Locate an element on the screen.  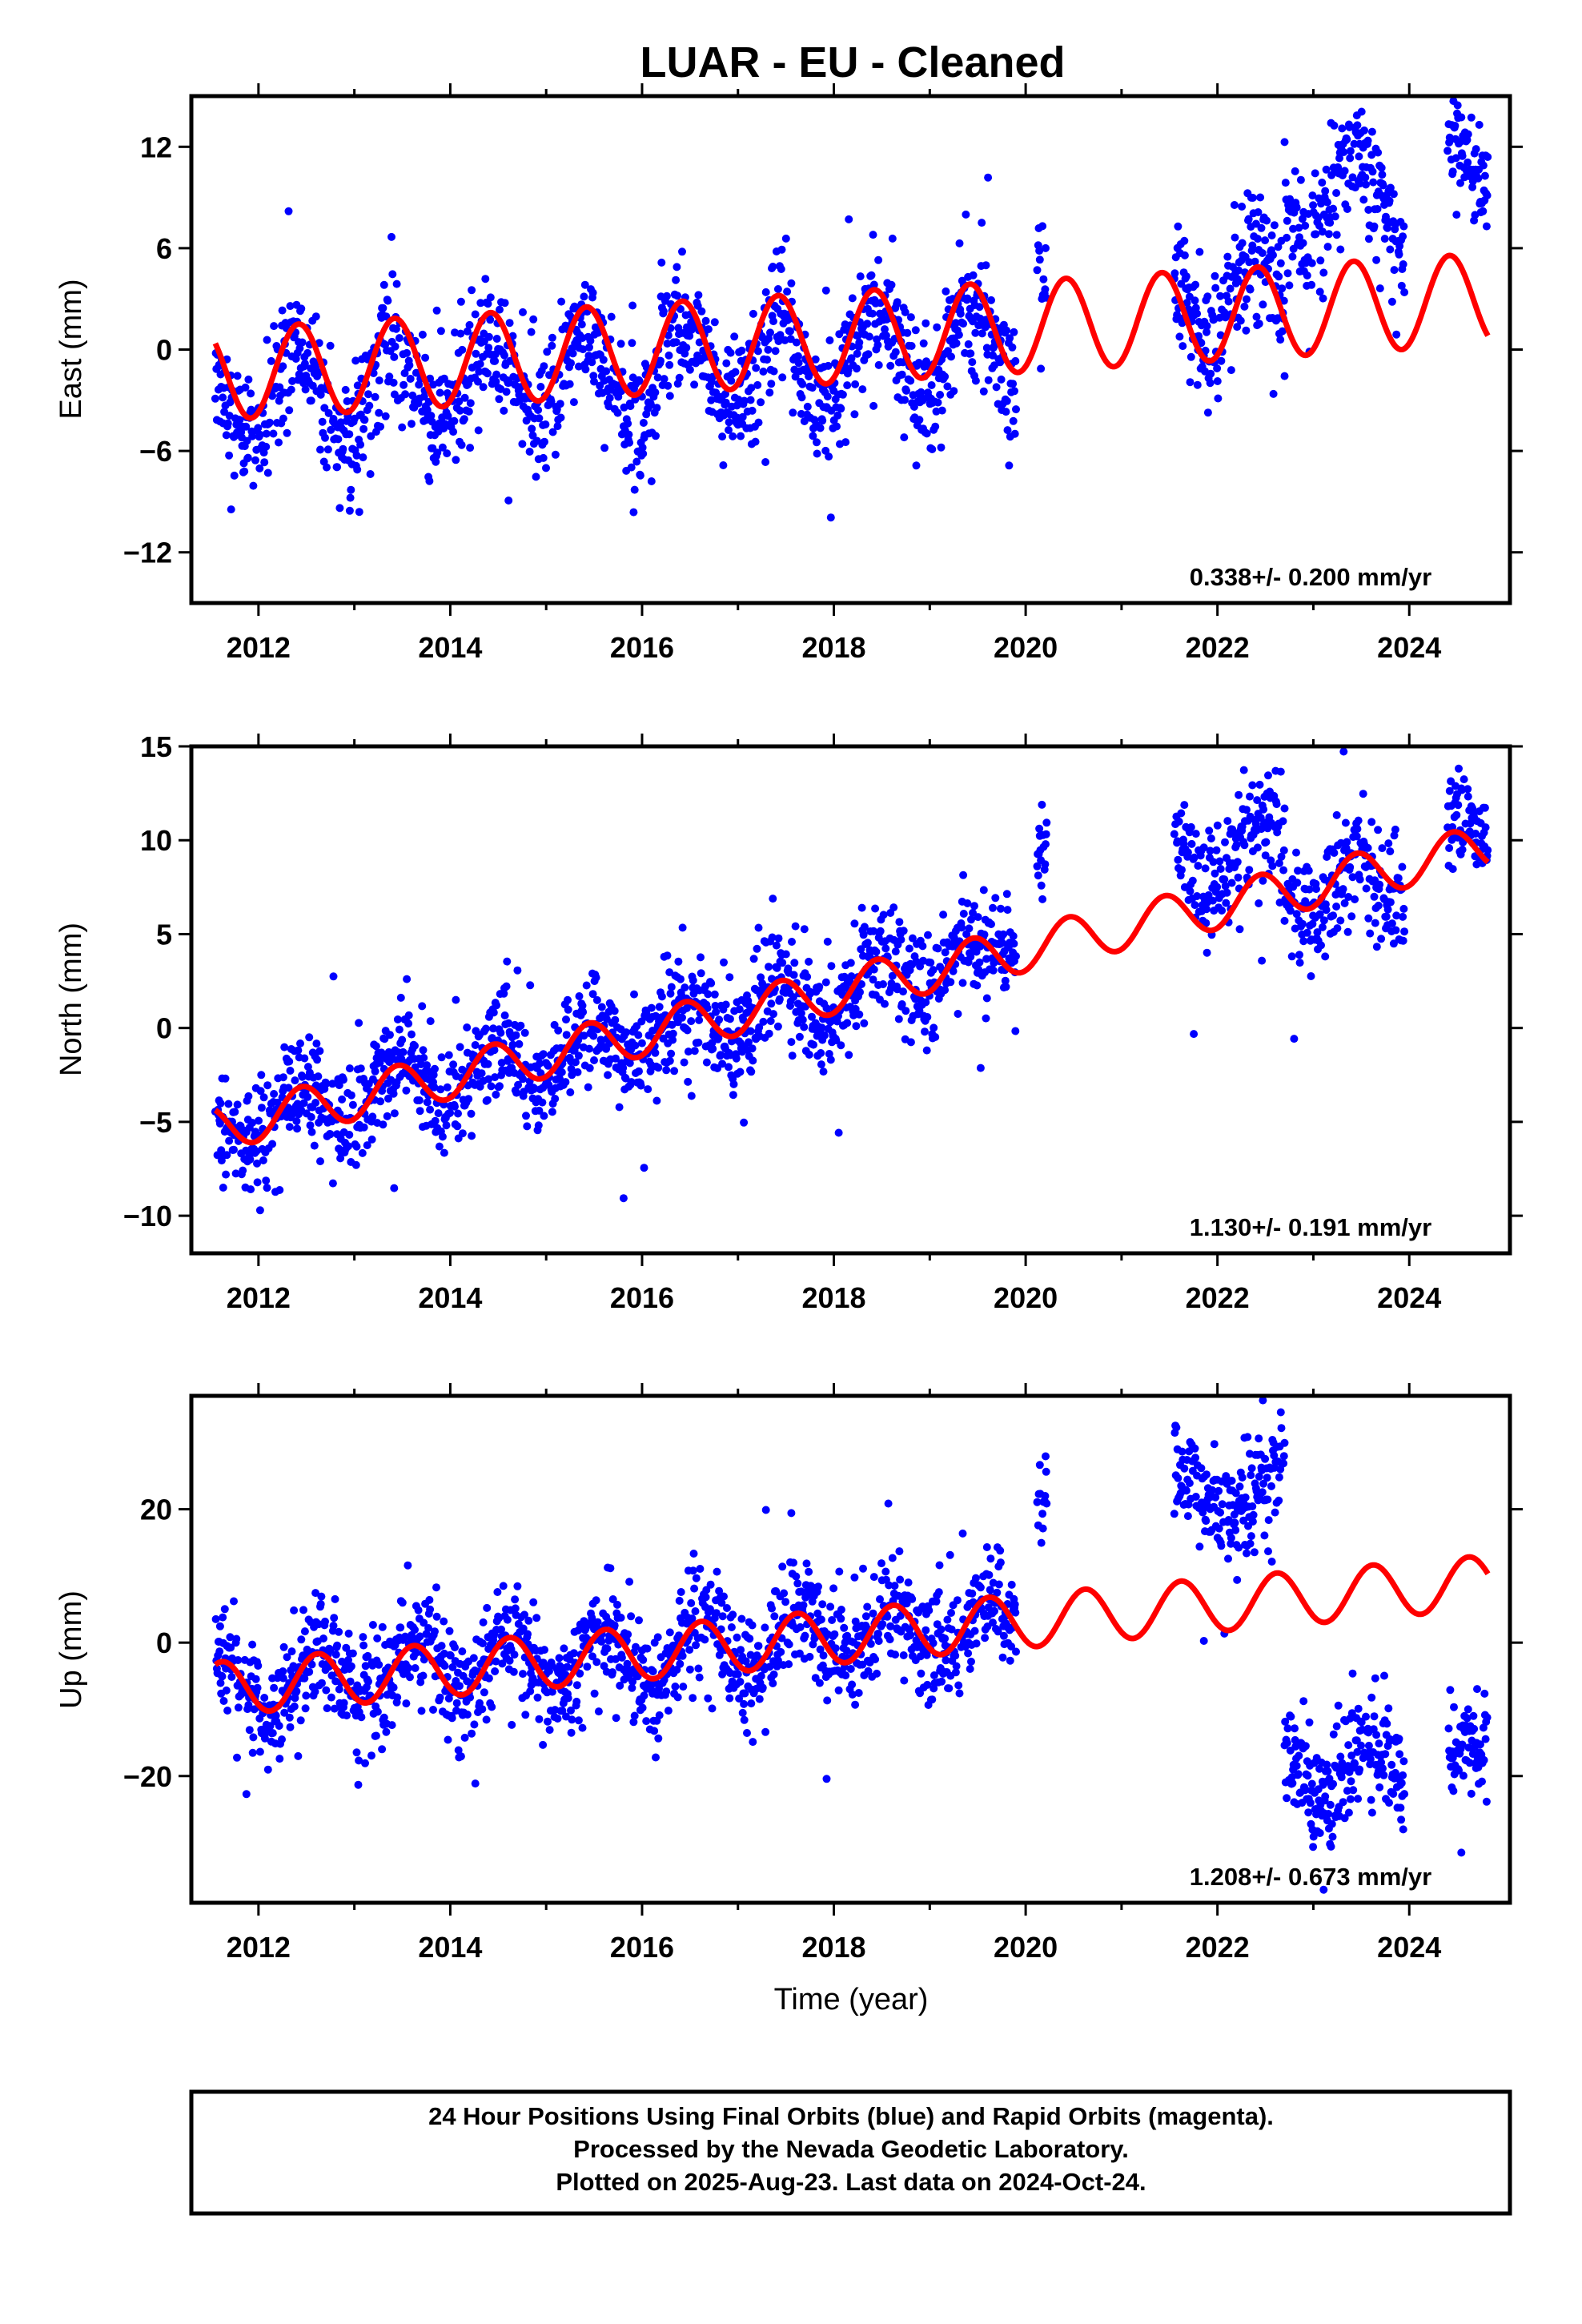
north-ytick-label: 0 is located at coordinates (164, 1028).